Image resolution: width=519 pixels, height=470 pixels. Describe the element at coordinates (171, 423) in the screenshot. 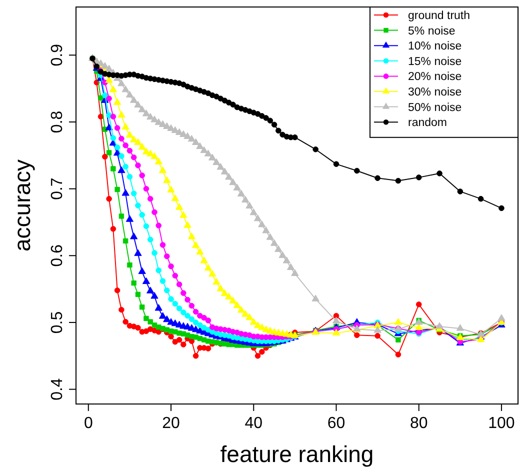

I see `x-tick-label: 20` at that location.